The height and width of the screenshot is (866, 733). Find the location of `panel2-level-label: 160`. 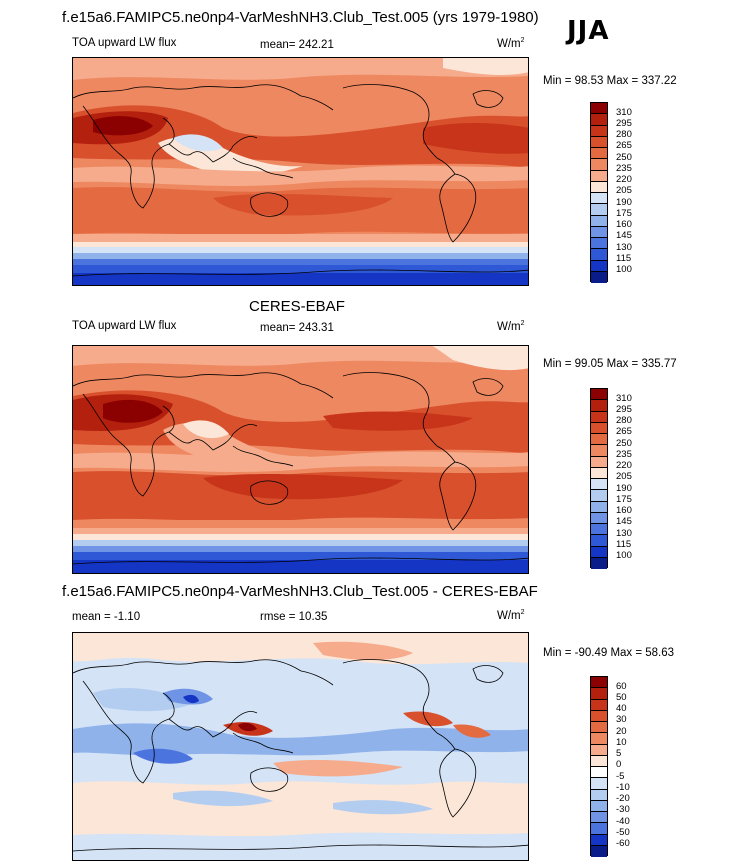

panel2-level-label: 160 is located at coordinates (624, 510).